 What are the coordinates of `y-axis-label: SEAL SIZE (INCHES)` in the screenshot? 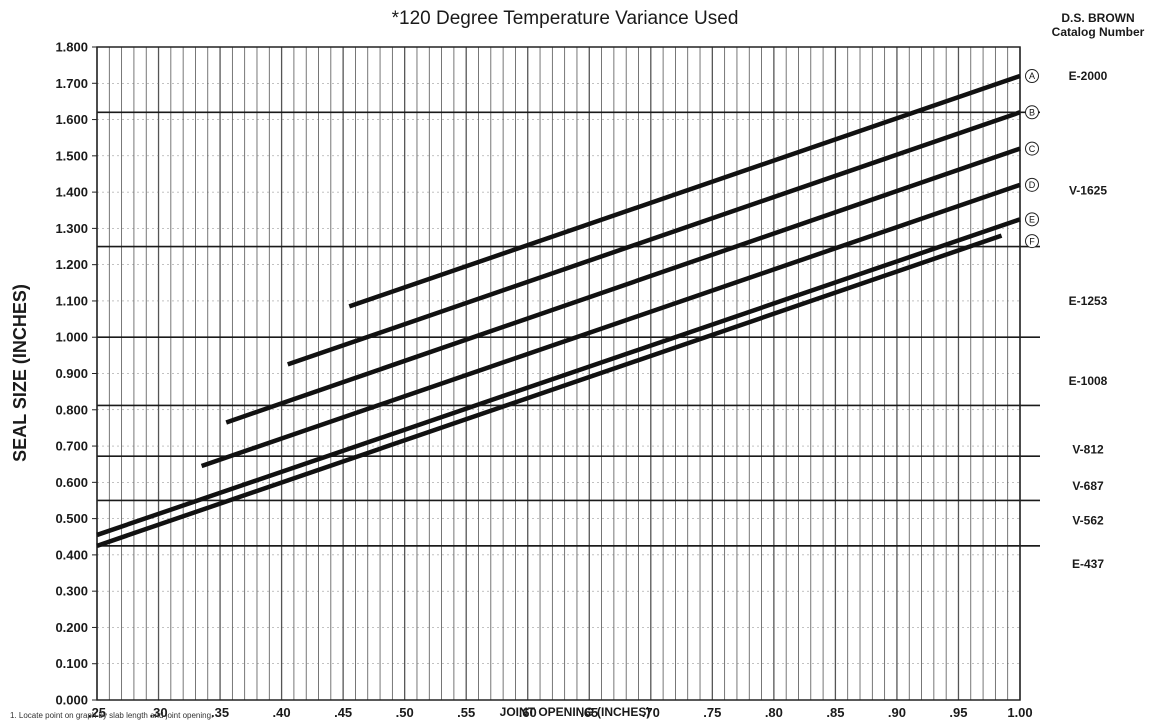 It's located at (20, 373).